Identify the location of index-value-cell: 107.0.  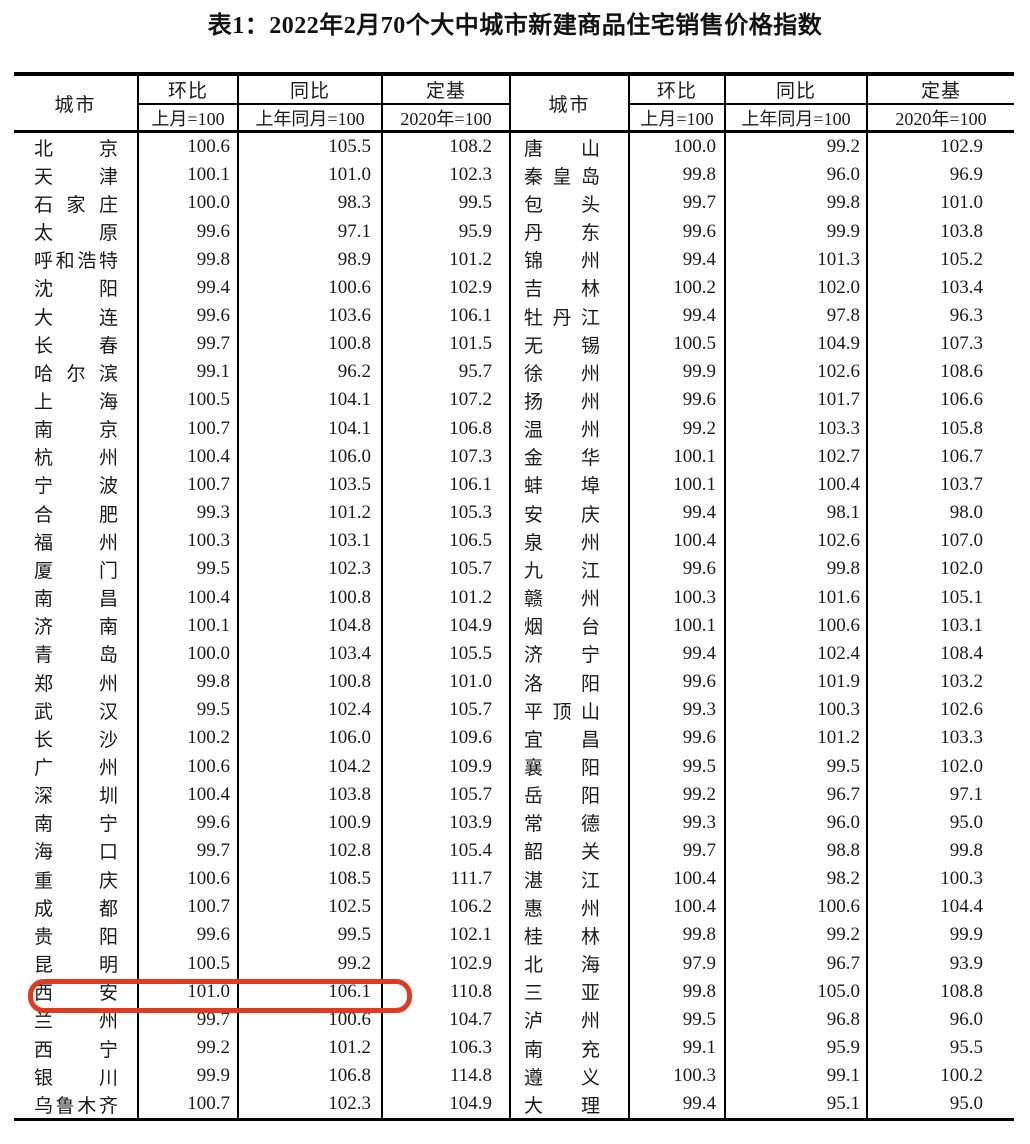
(961, 541).